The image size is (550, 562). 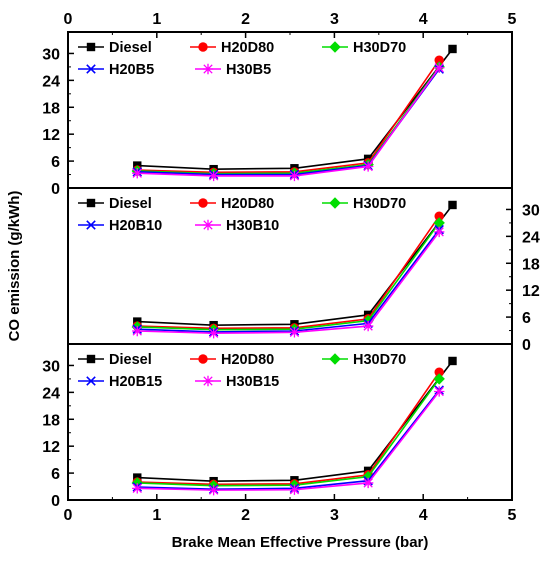 I want to click on series-h30b10, so click(x=288, y=282).